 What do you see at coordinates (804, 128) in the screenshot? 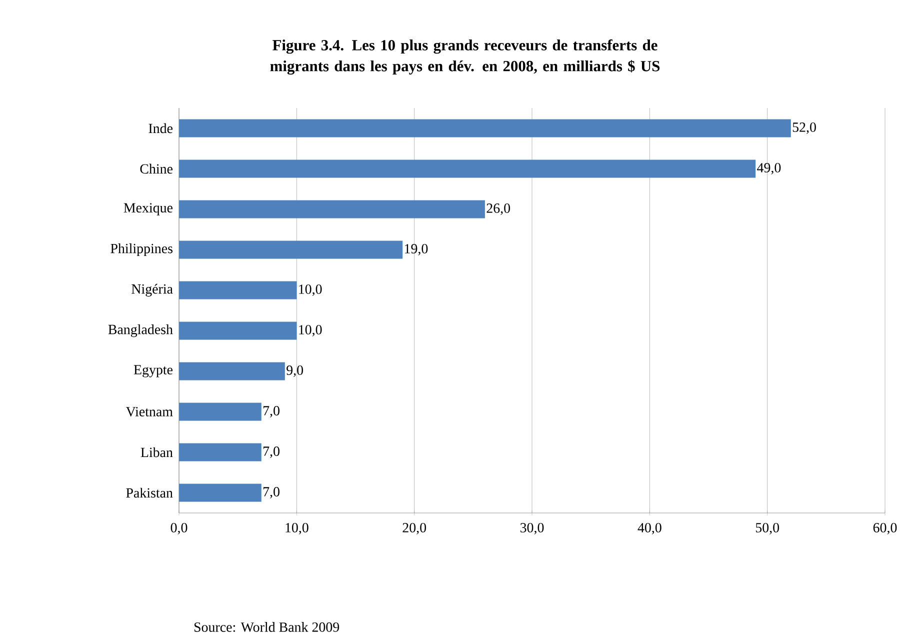
I see `data-label: 52,0` at bounding box center [804, 128].